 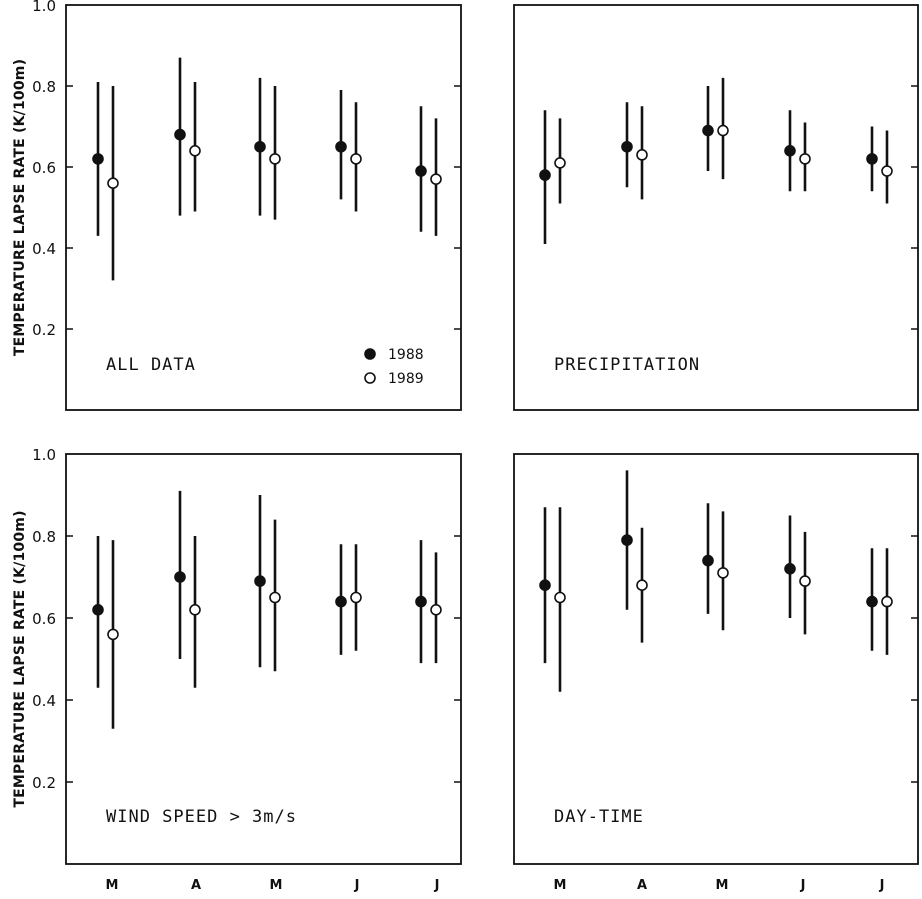 What do you see at coordinates (599, 817) in the screenshot?
I see `panel-title: DAY-TIME` at bounding box center [599, 817].